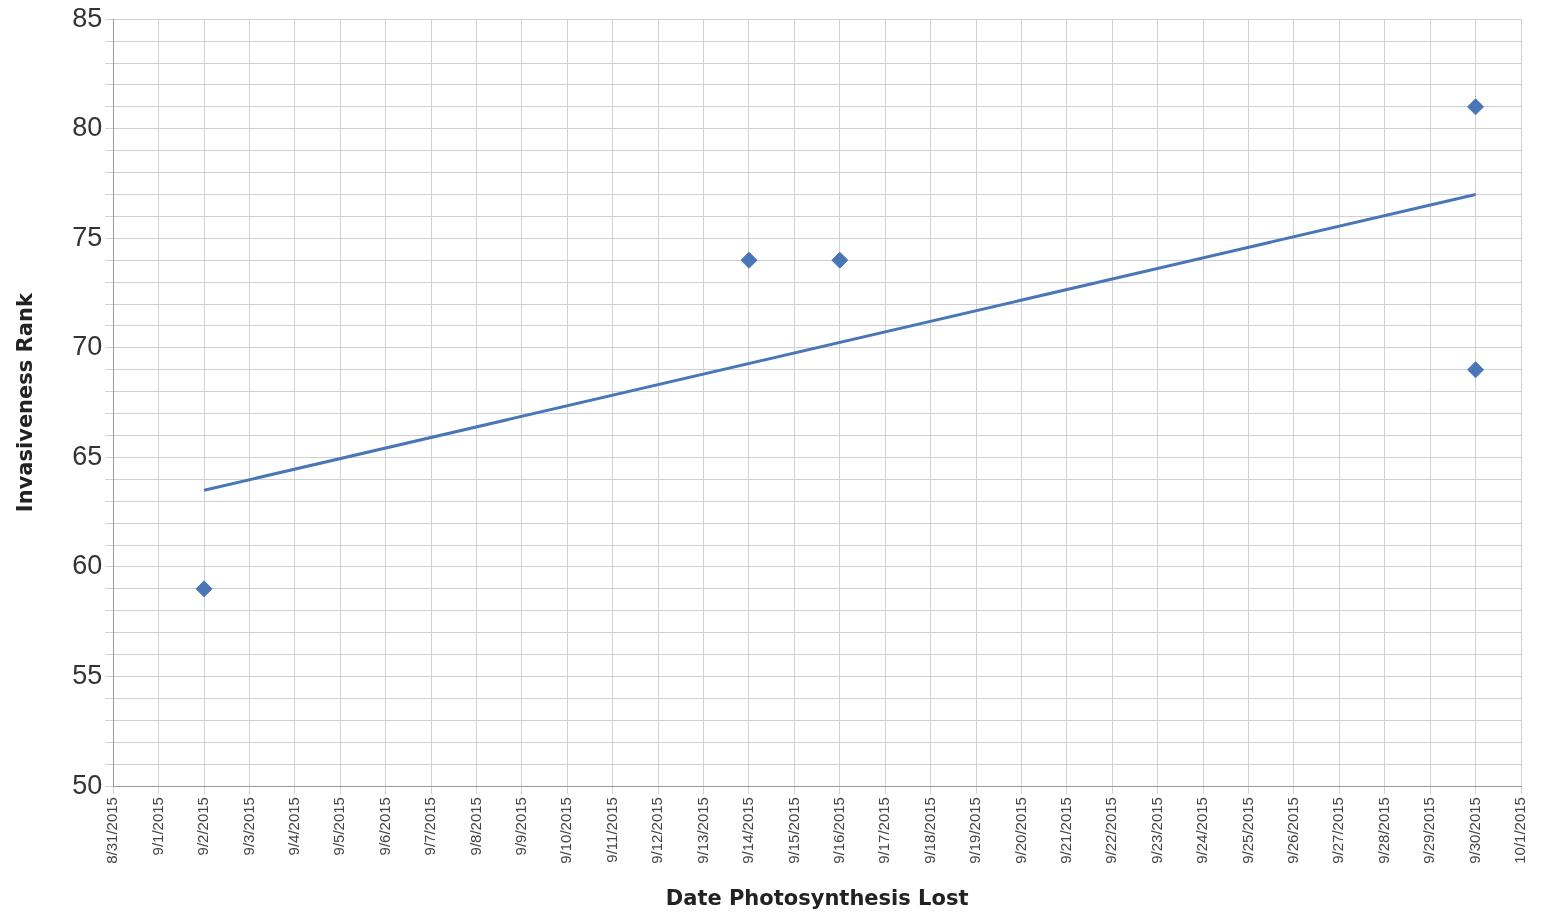 Image resolution: width=1543 pixels, height=921 pixels. Describe the element at coordinates (929, 830) in the screenshot. I see `x-tick-label: 9/18/2015` at that location.